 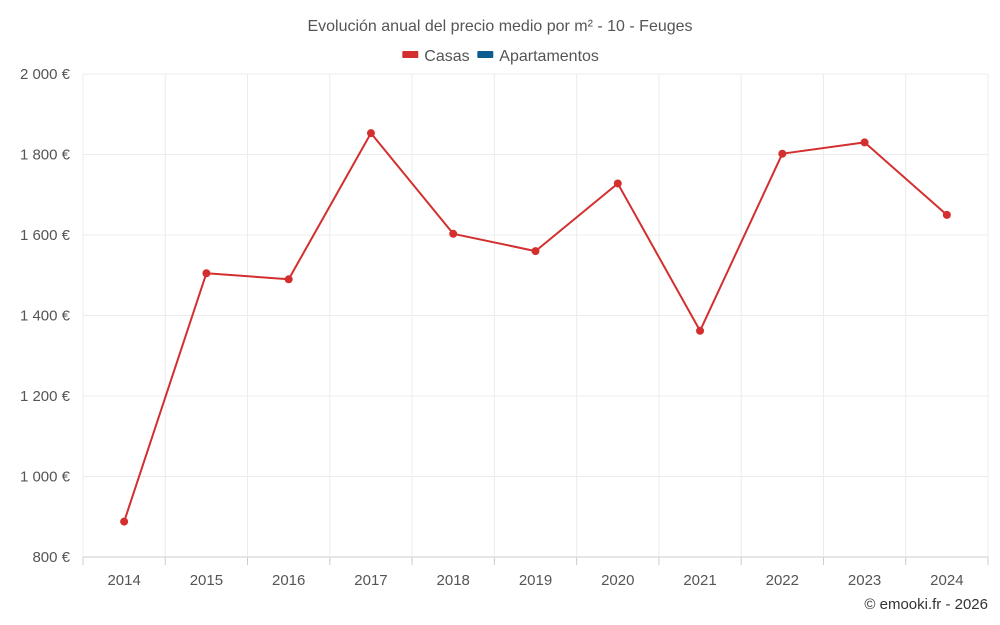 What do you see at coordinates (453, 580) in the screenshot?
I see `x-tick-label: 2018` at bounding box center [453, 580].